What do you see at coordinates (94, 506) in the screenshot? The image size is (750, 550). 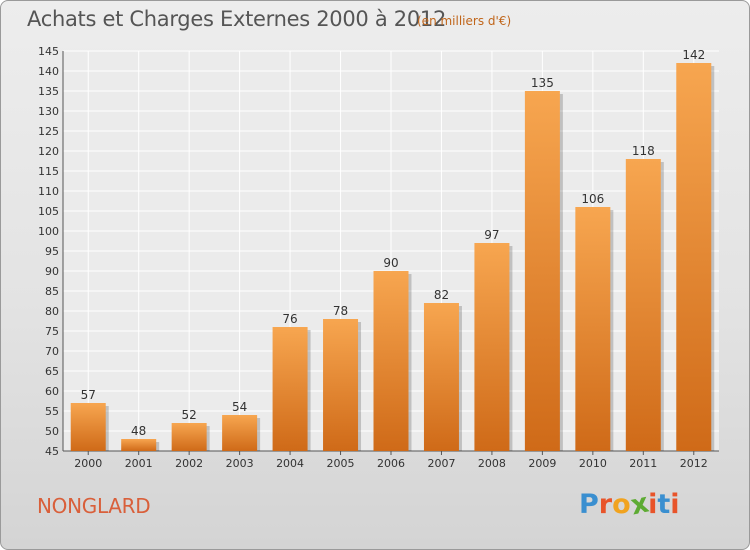 I see `commune-name: NONGLARD` at bounding box center [94, 506].